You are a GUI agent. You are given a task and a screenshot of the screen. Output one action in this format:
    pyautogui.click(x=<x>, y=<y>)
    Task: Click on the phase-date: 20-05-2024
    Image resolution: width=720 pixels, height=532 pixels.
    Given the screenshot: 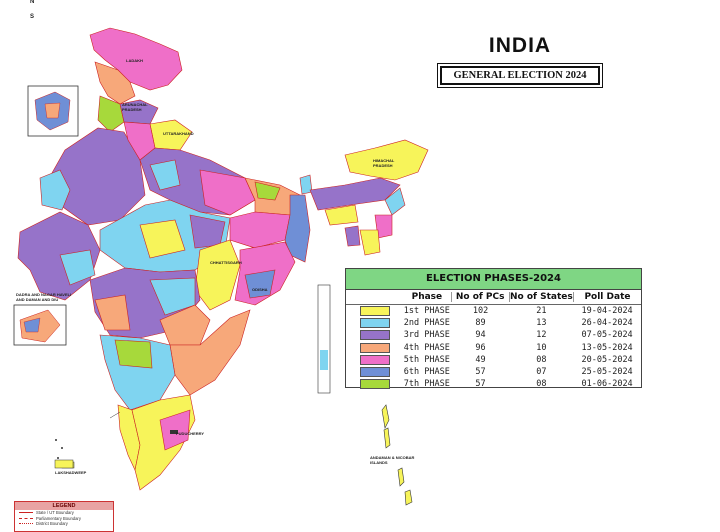 What is the action you would take?
    pyautogui.click(x=607, y=359)
    